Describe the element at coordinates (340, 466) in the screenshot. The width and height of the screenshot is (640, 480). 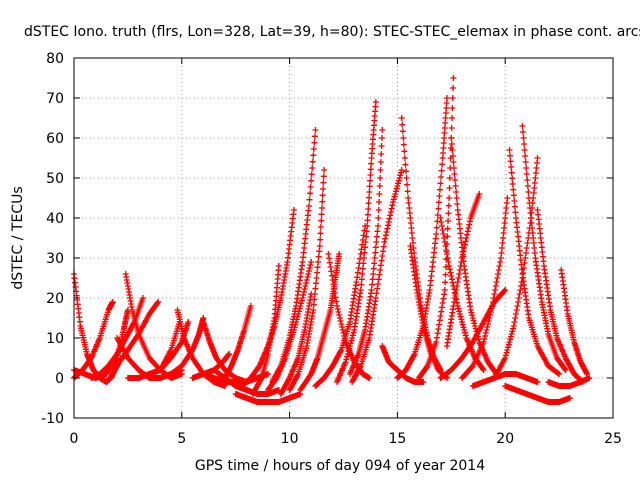
I see `x-axis-label: GPS time / hours of day 094 of year 2014` at that location.